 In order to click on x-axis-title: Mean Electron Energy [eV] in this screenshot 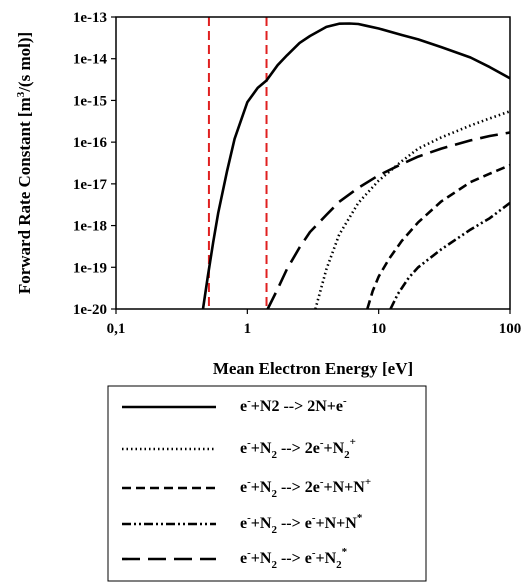, I will do `click(313, 368)`.